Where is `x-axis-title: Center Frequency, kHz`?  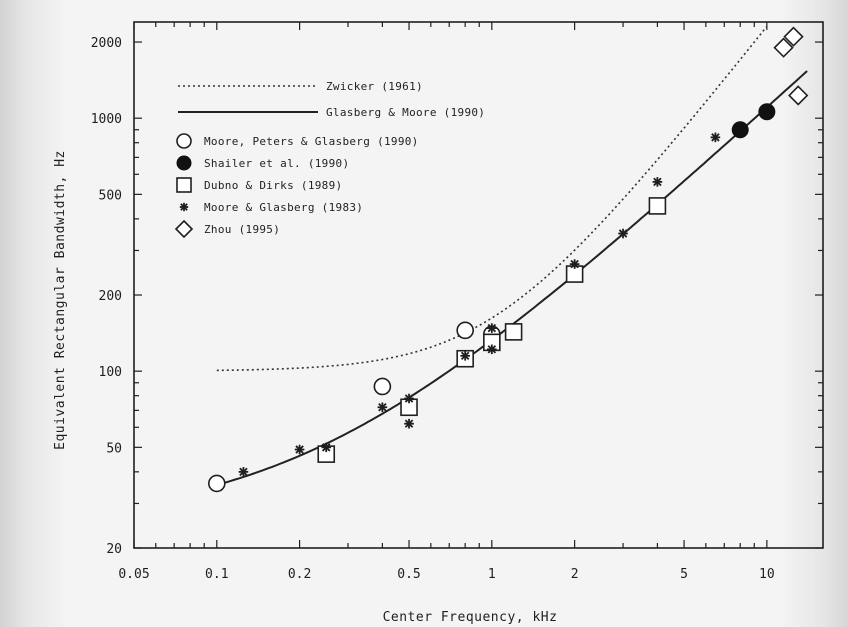
x-axis-title: Center Frequency, kHz is located at coordinates (470, 617).